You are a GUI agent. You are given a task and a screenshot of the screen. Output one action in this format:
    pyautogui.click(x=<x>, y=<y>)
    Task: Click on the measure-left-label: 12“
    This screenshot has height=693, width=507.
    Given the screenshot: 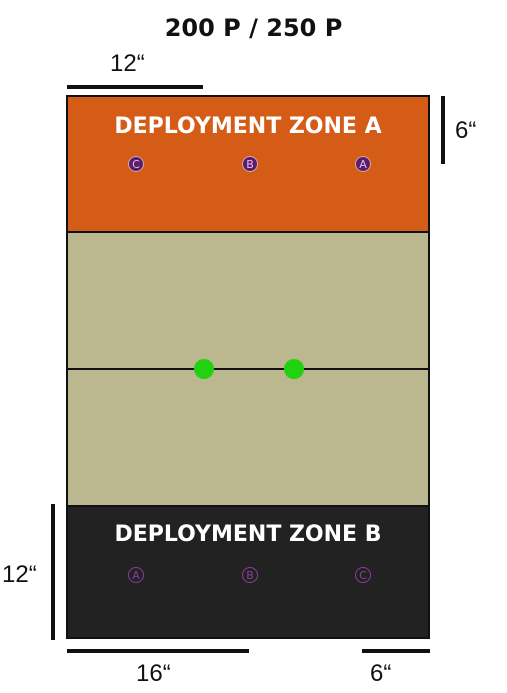 What is the action you would take?
    pyautogui.click(x=19, y=574)
    